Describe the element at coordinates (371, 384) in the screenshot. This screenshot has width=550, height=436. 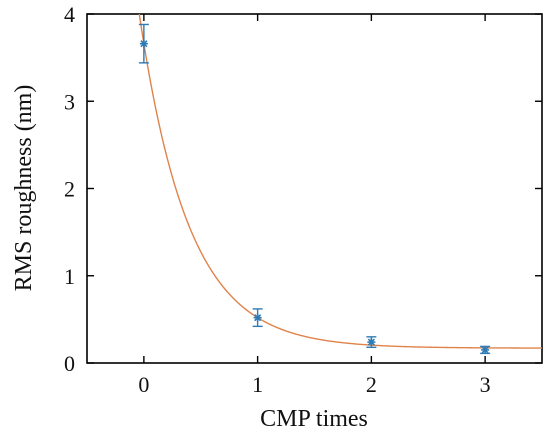
I see `x-tick-label: 2` at that location.